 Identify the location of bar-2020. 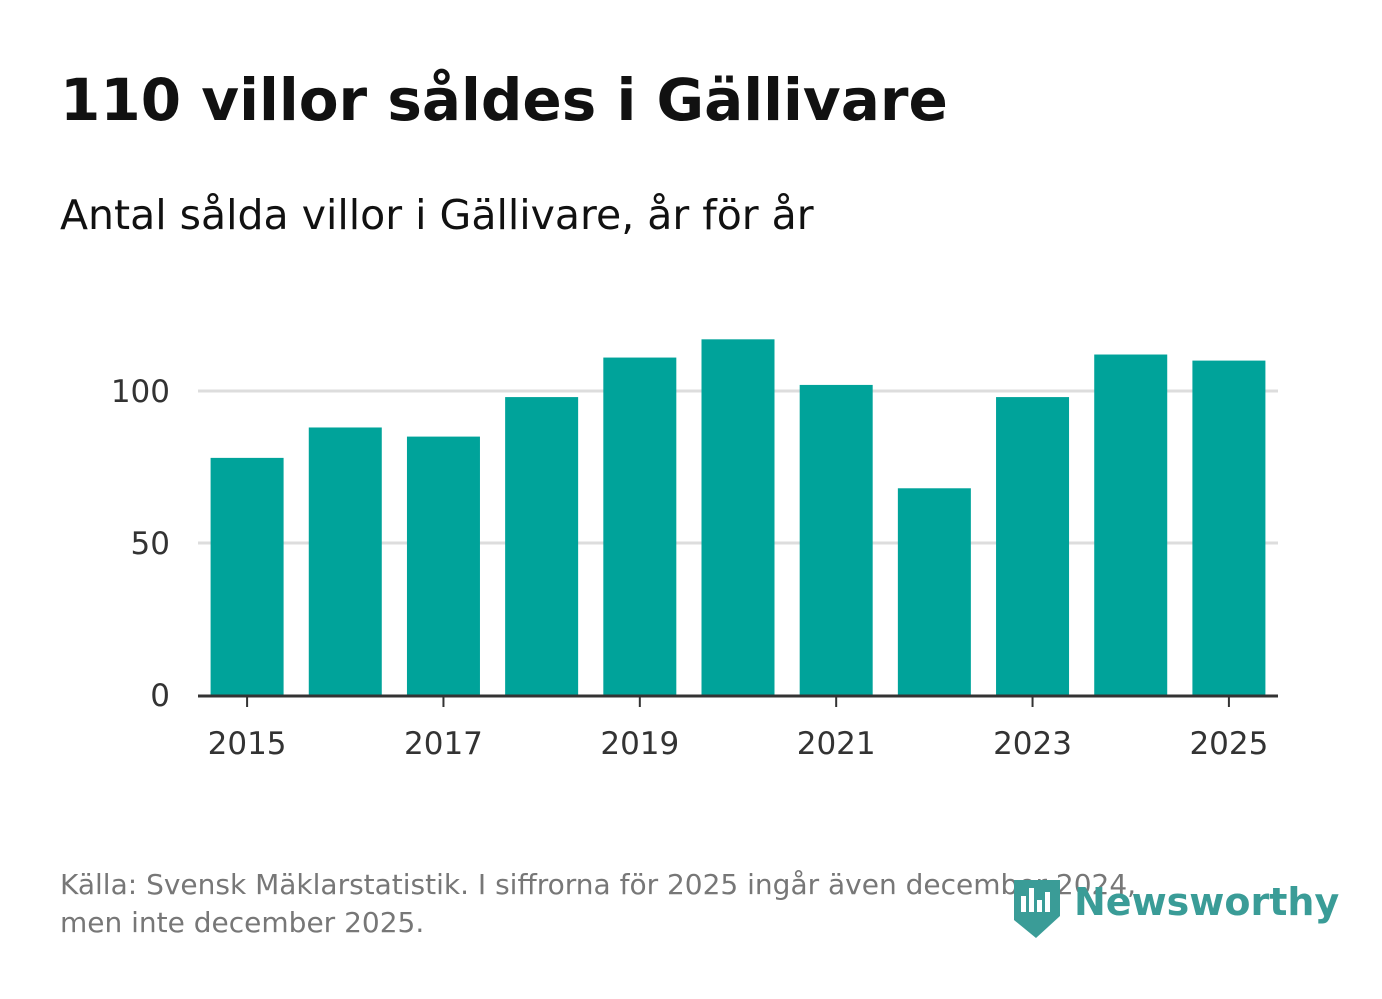
(738, 517).